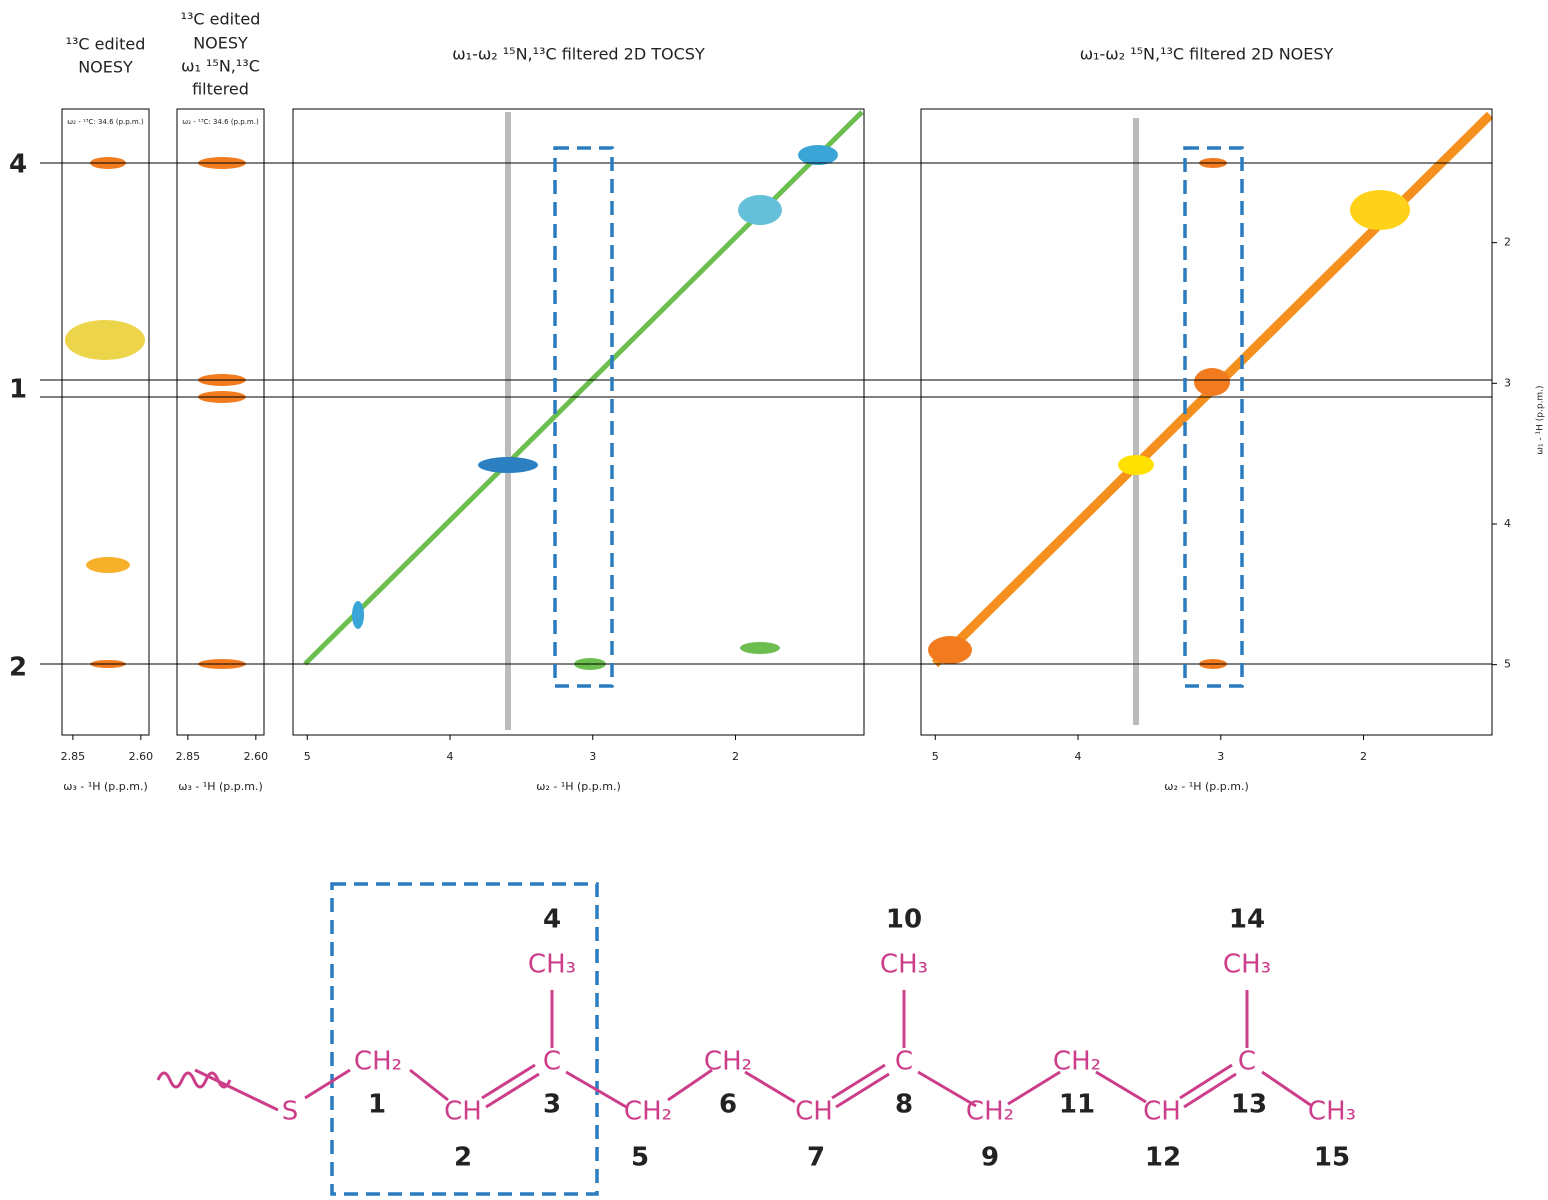 The height and width of the screenshot is (1200, 1548). Describe the element at coordinates (377, 1105) in the screenshot. I see `atom-number: 1` at that location.